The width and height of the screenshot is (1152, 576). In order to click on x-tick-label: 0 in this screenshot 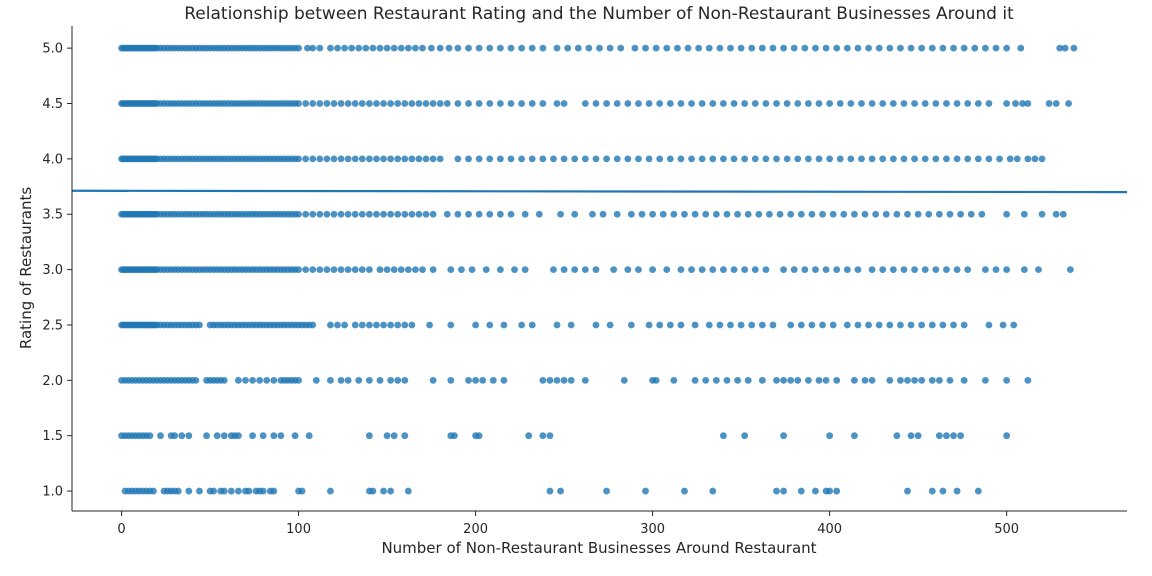, I will do `click(121, 529)`.